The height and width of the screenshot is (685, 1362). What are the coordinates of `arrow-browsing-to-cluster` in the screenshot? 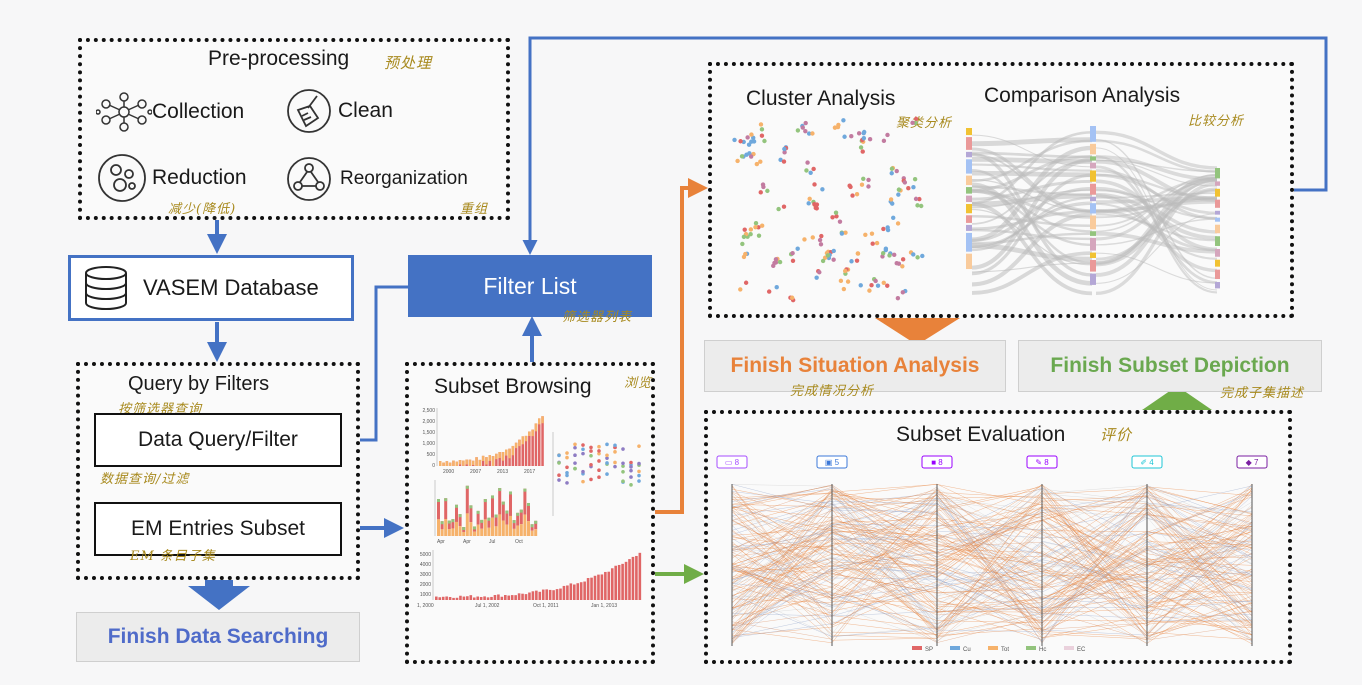 It's located at (681, 346).